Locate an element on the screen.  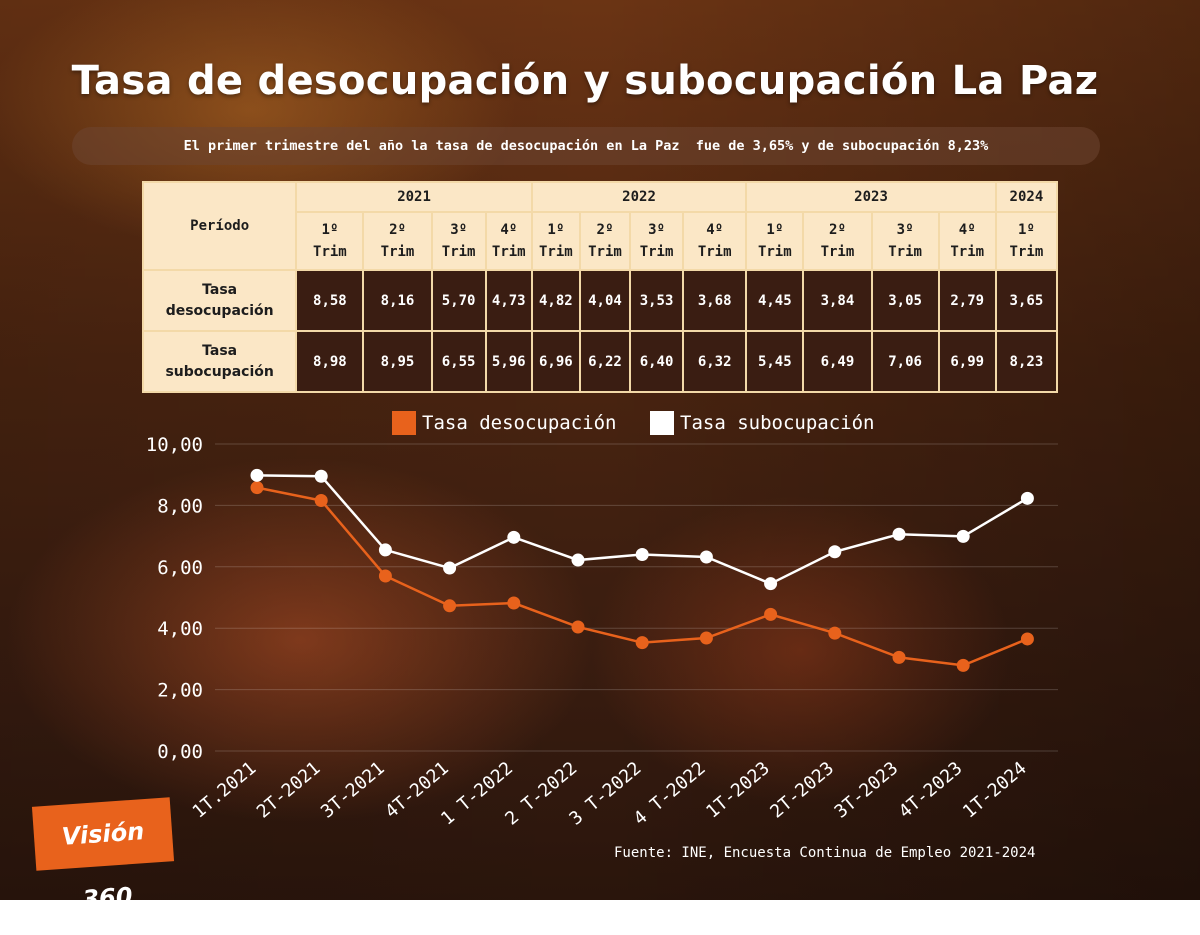
y-tick-label: 8,00 is located at coordinates (180, 506).